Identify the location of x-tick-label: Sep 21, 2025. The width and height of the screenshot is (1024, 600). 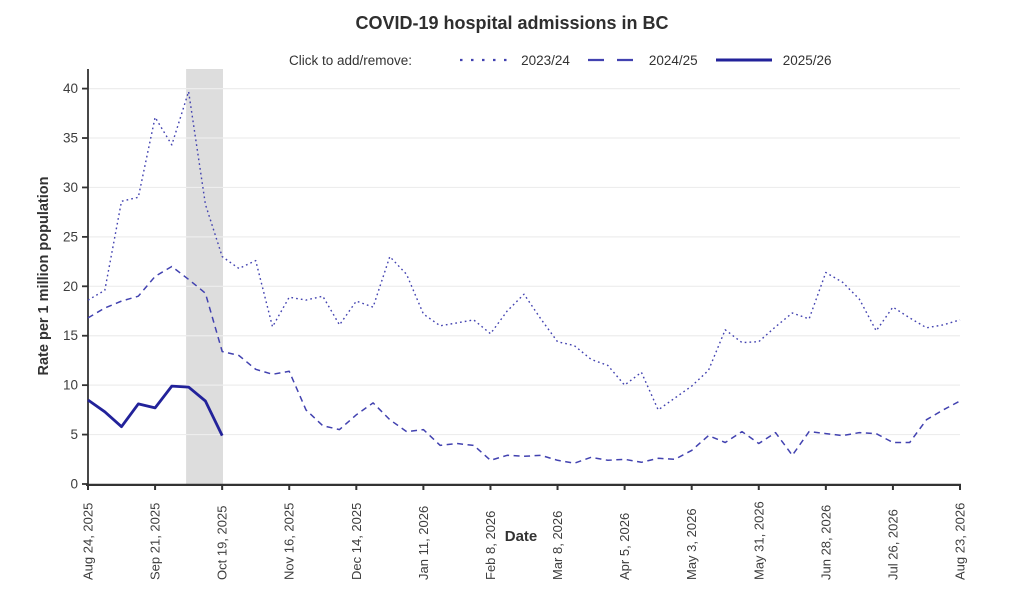
(155, 541).